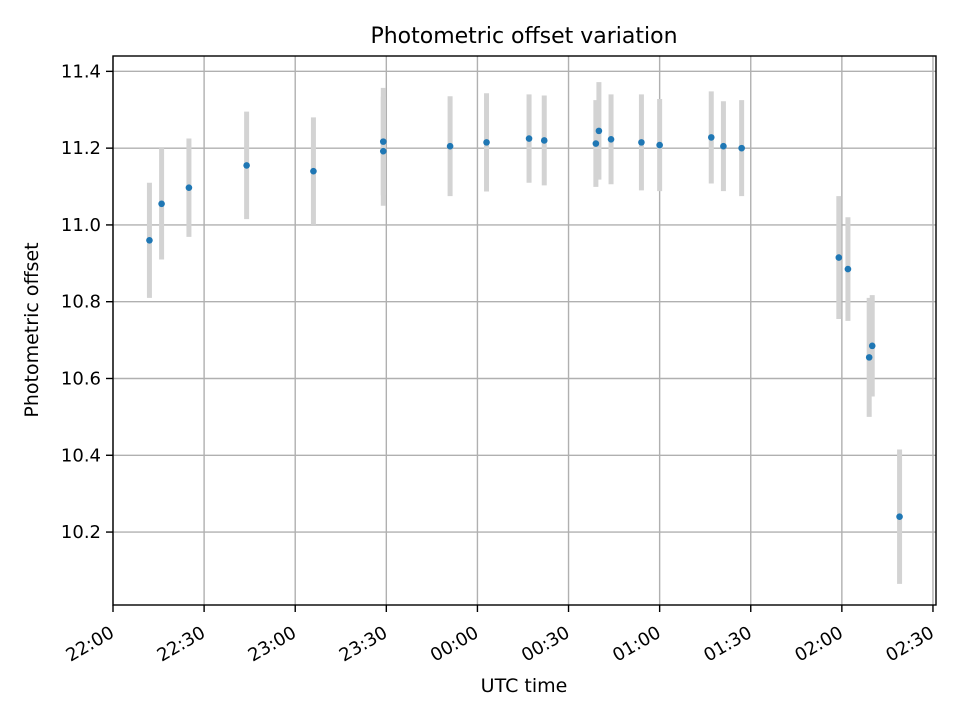 This screenshot has width=960, height=720. Describe the element at coordinates (454, 644) in the screenshot. I see `x-tick-label: 00:00` at that location.